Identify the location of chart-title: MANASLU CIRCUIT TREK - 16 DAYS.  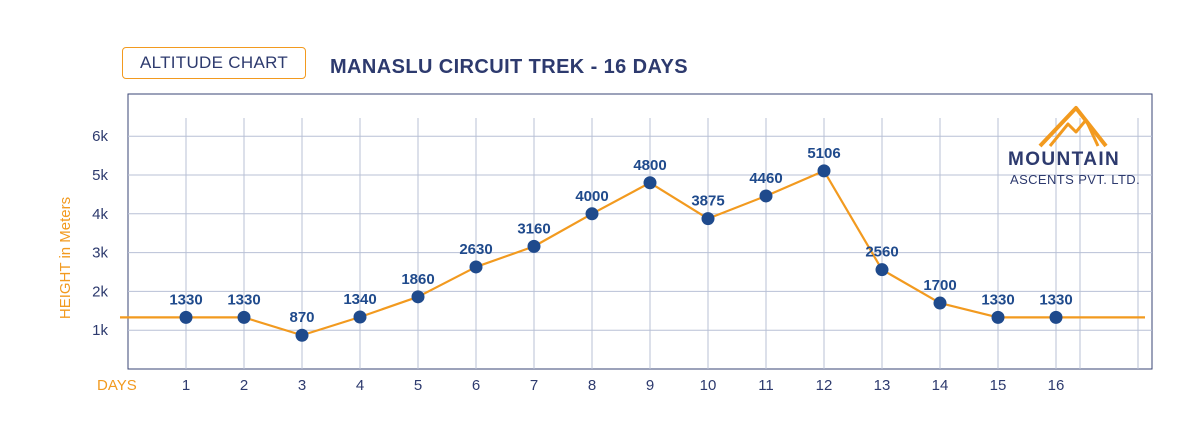
(509, 67).